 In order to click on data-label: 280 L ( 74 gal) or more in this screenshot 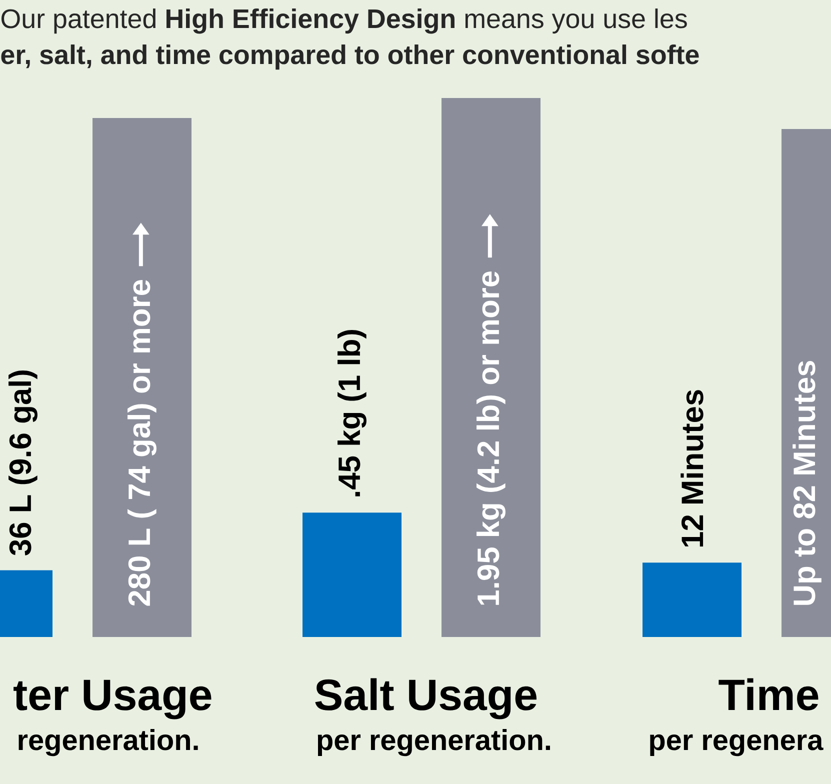, I will do `click(142, 443)`.